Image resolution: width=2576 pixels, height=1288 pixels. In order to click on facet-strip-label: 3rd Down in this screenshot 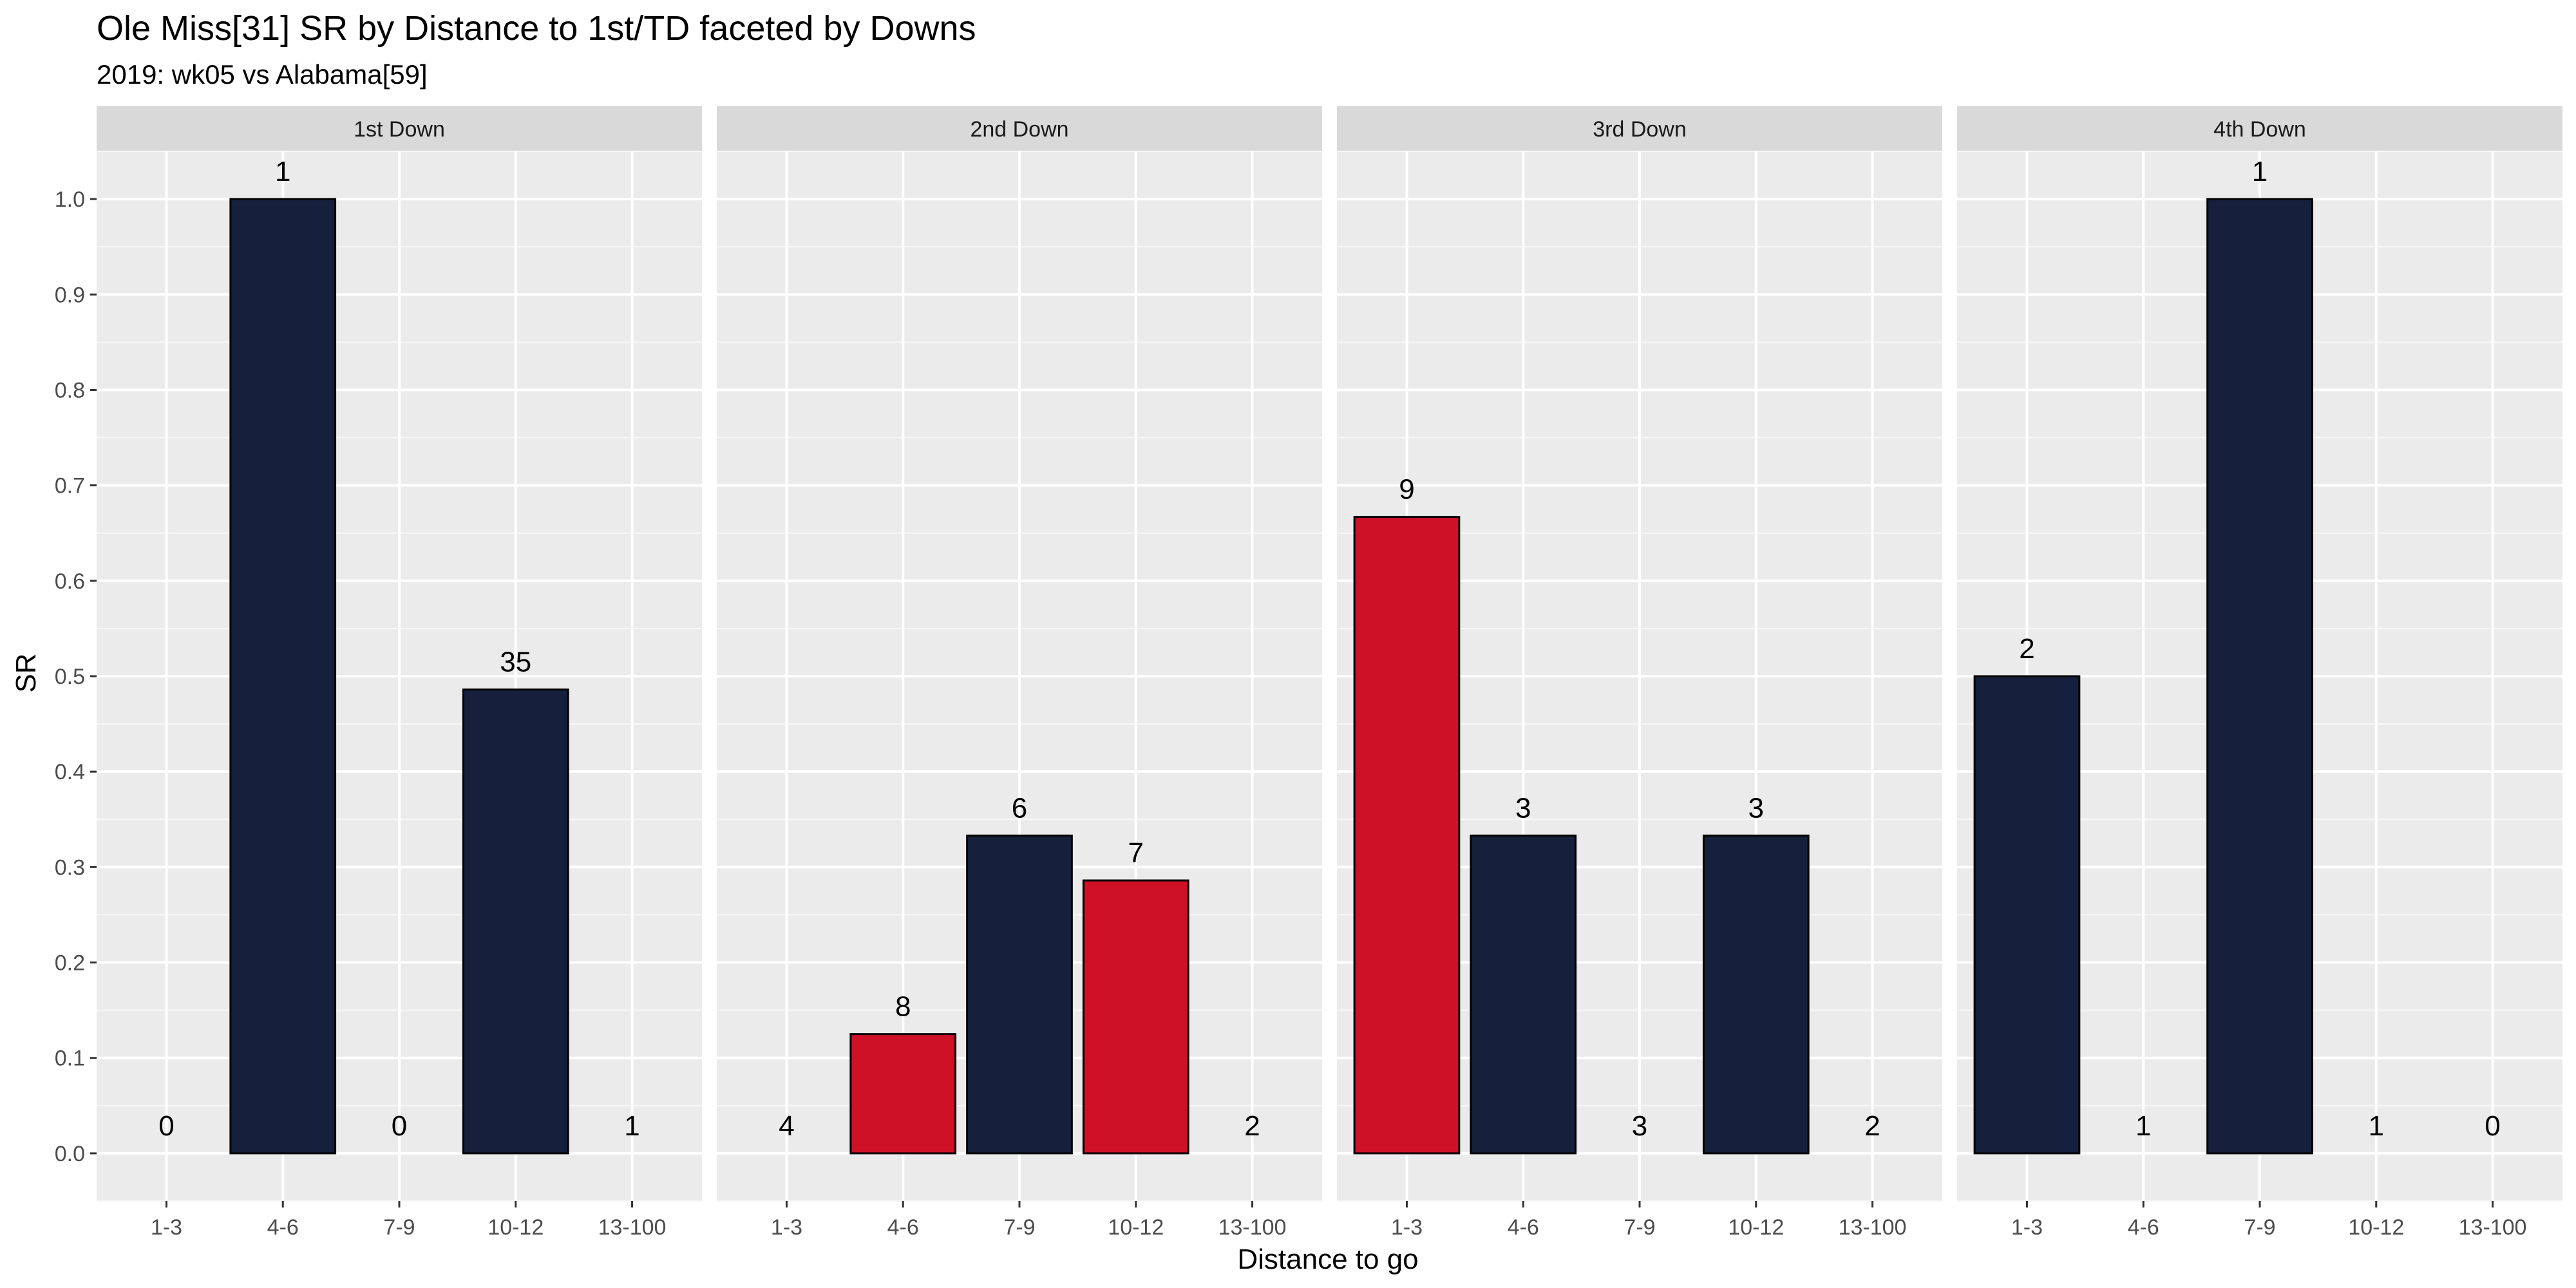, I will do `click(1640, 129)`.